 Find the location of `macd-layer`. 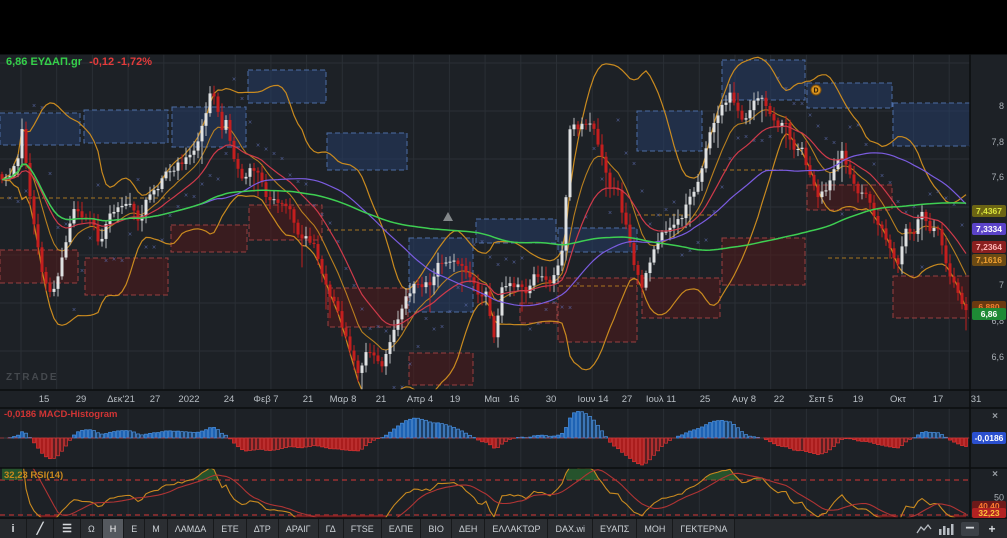

macd-layer is located at coordinates (485, 438).